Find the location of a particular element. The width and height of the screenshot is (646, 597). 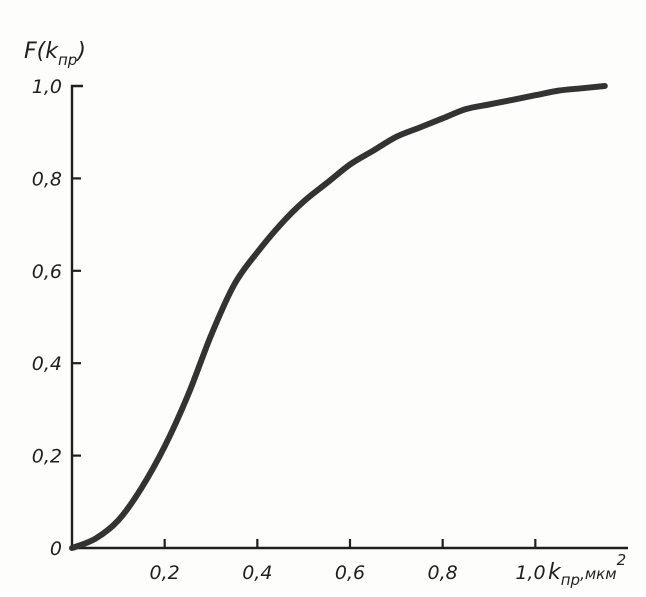

y-axis-title-sub: пр is located at coordinates (67, 60).